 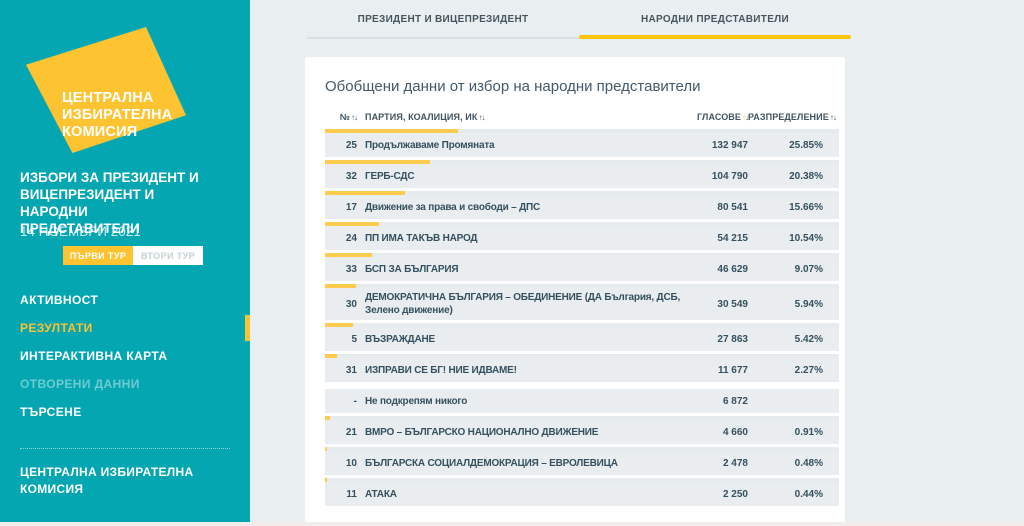 What do you see at coordinates (94, 356) in the screenshot?
I see `sidebar-menu-item-label: ИНТЕРАКТИВНА КАРТА` at bounding box center [94, 356].